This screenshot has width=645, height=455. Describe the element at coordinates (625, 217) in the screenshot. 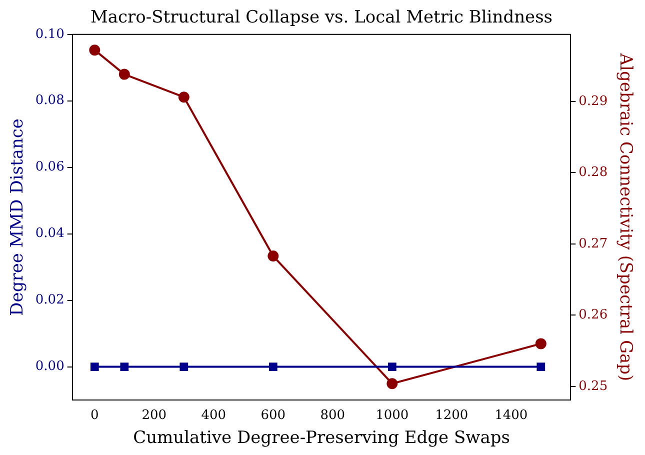

I see `y2-axis-title: Algebraic Connectivity (Spectral Gap)` at that location.